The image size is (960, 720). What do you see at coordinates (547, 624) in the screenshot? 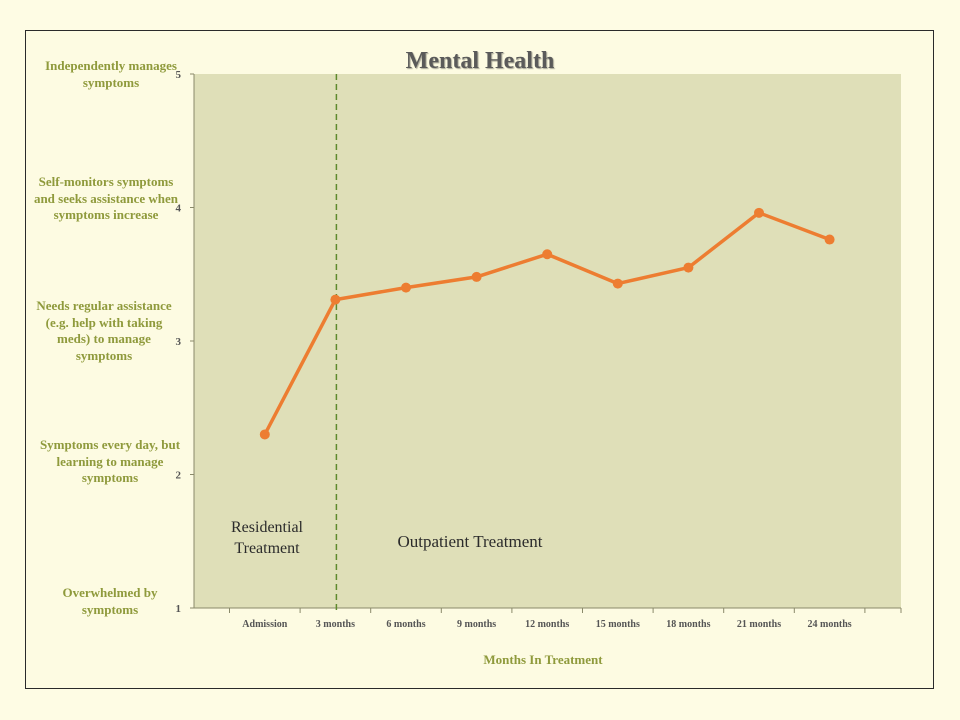
I see `x-tick-label: 12 months` at bounding box center [547, 624].